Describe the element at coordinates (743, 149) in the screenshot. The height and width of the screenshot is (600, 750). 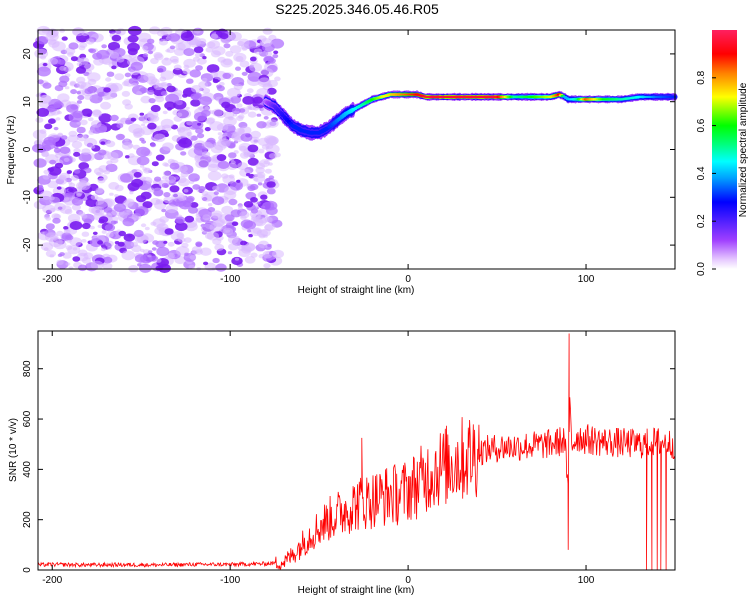
I see `colorbar-label: Normalized spectral amplitude` at that location.